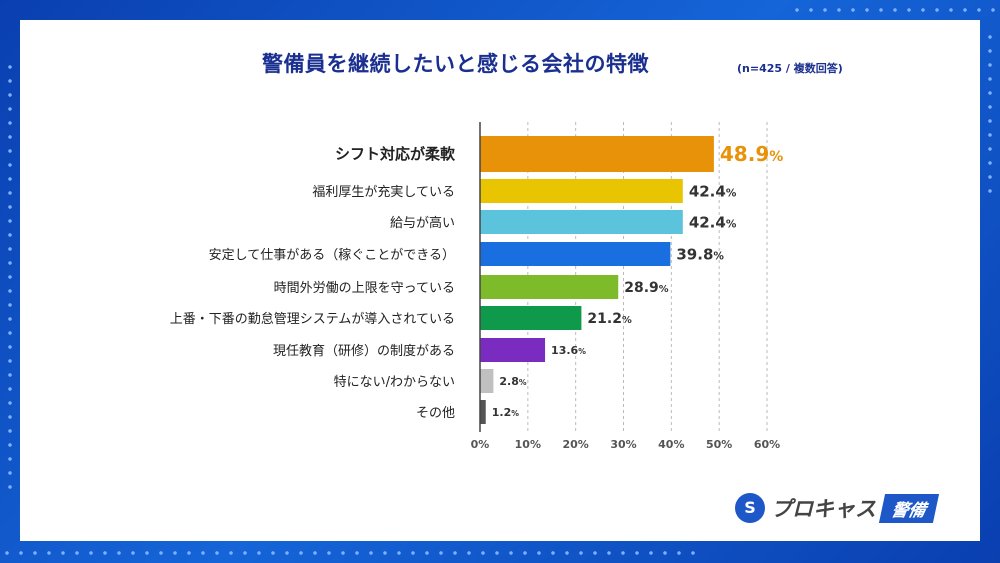 The height and width of the screenshot is (563, 1000). What do you see at coordinates (790, 68) in the screenshot?
I see `chart-subtitle: (n=425 / 複数回答)` at bounding box center [790, 68].